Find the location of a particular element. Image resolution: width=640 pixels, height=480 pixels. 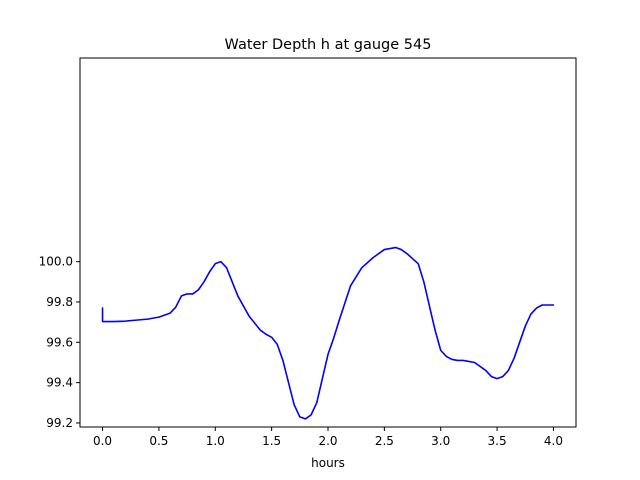

x-tick-label: 1.0 is located at coordinates (215, 441).